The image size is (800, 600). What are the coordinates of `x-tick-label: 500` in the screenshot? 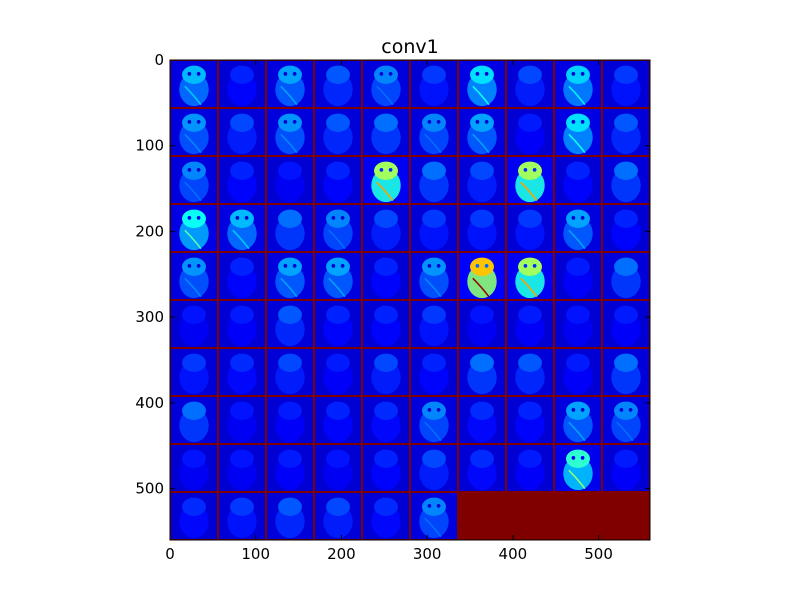 It's located at (598, 554).